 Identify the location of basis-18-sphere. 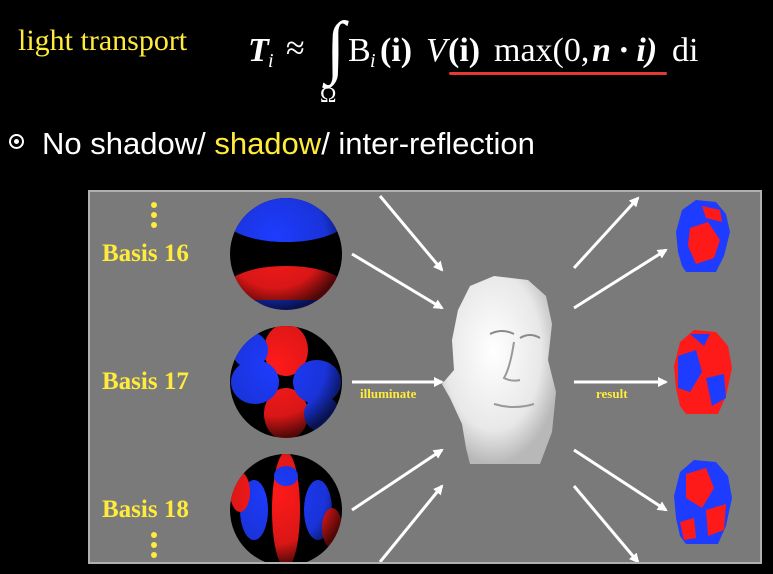
(286, 508).